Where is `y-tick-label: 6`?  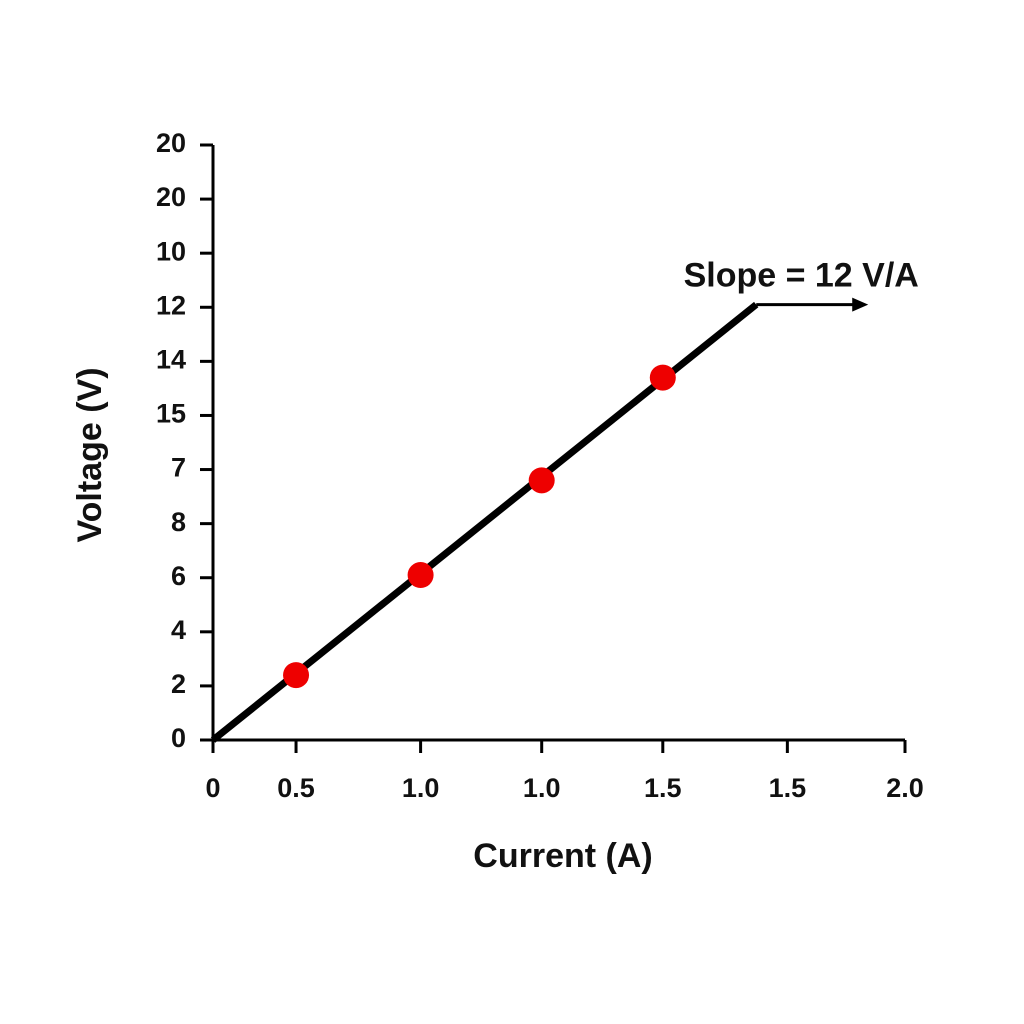
y-tick-label: 6 is located at coordinates (178, 576).